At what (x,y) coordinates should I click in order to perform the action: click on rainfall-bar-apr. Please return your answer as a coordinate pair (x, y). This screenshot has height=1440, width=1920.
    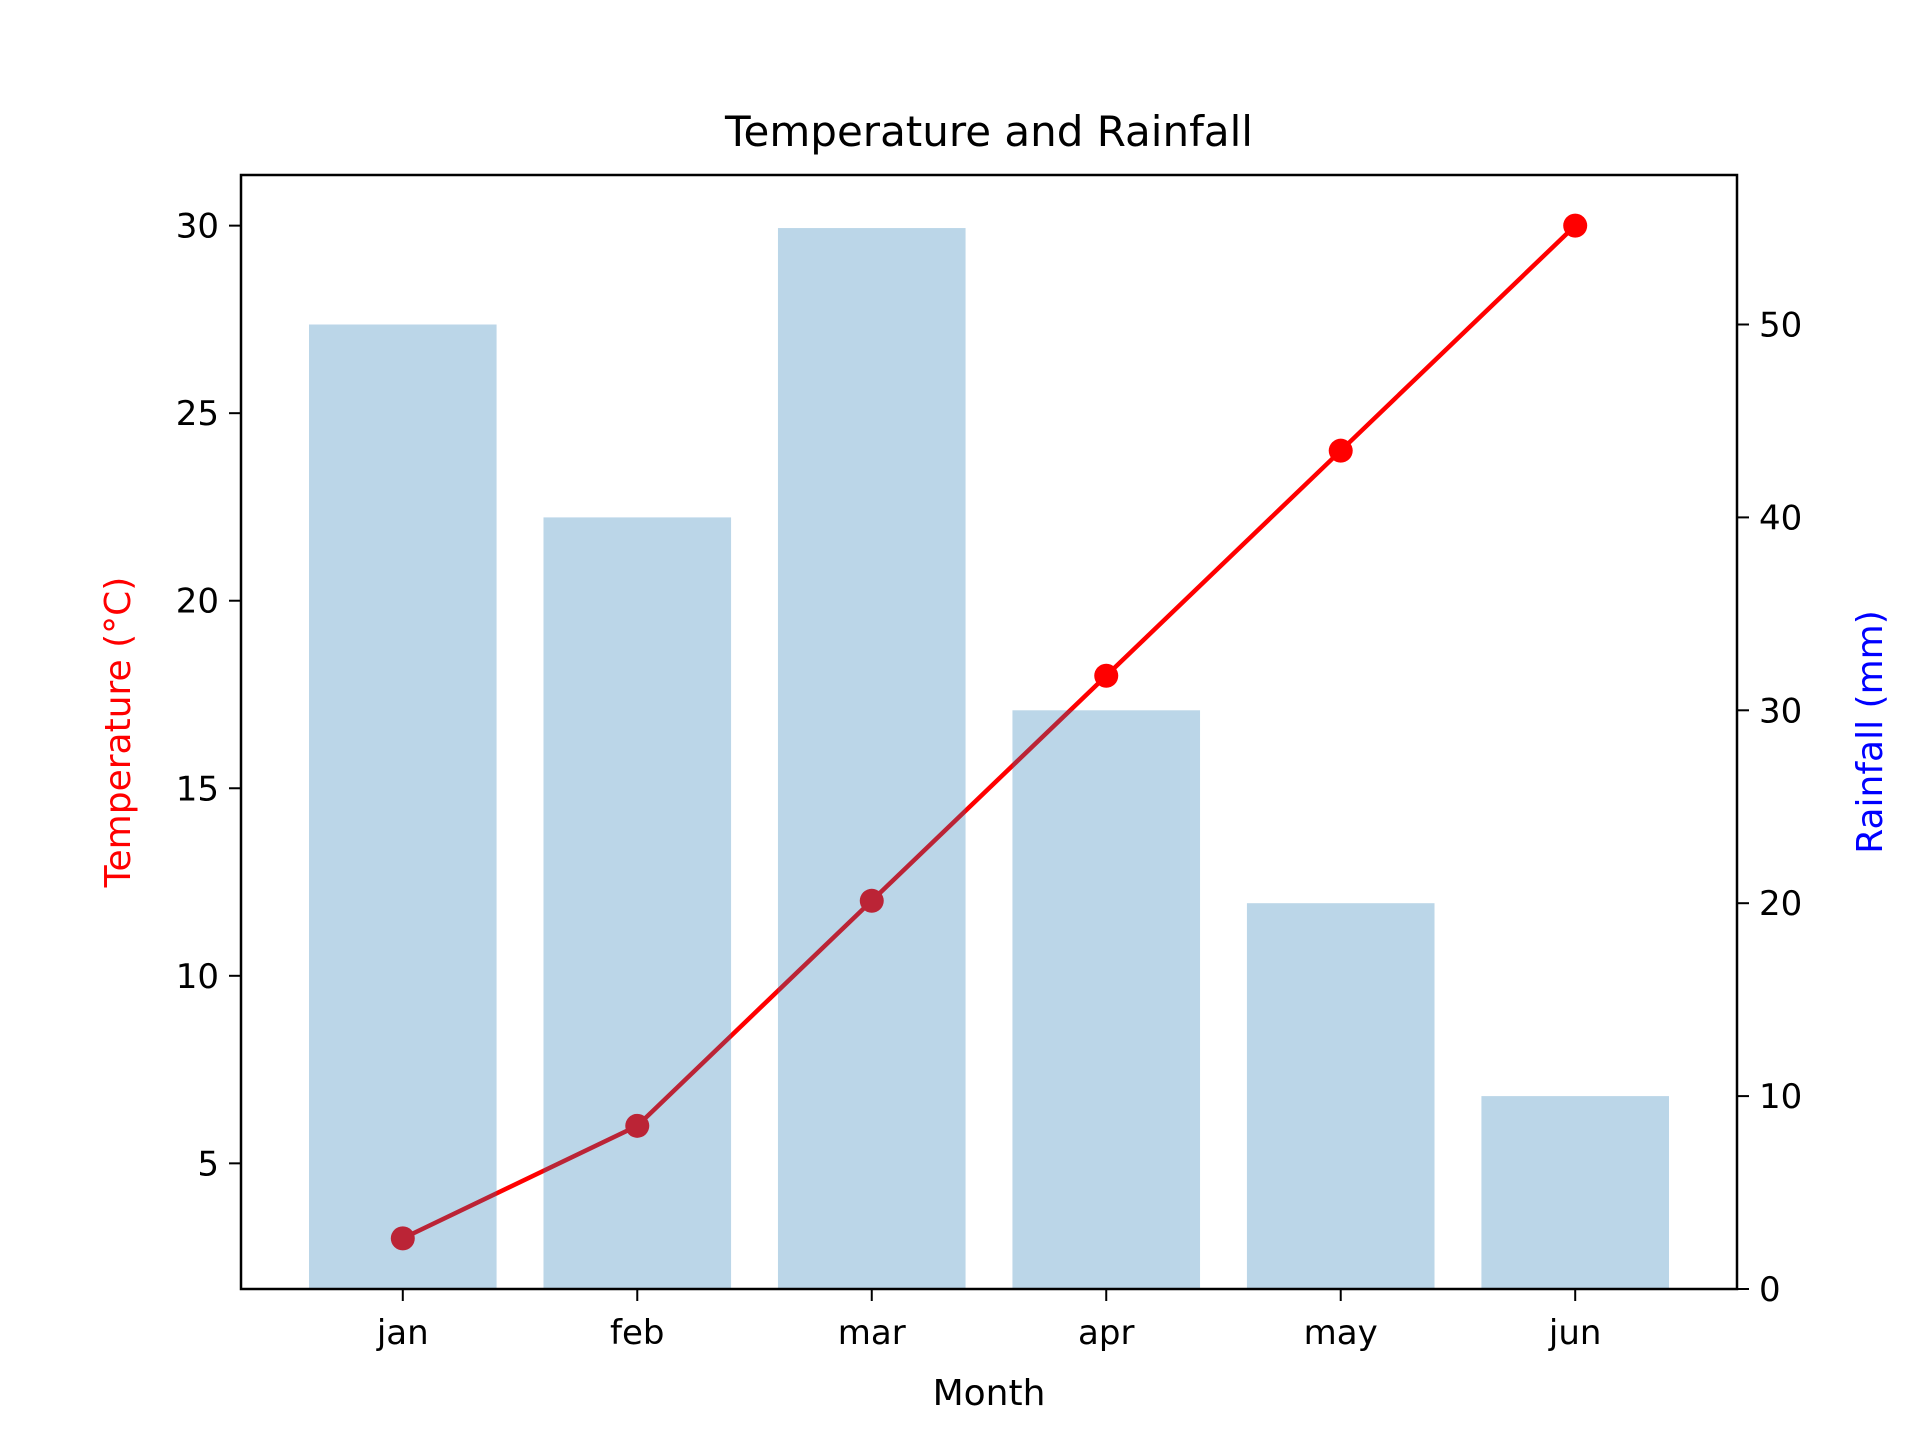
    Looking at the image, I should click on (1106, 999).